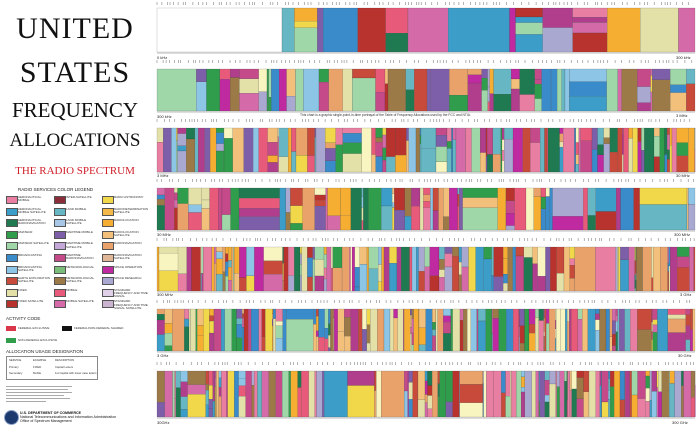 Image resolution: width=700 pixels, height=439 pixels. I want to click on legend-label: AMATEUR, so click(35, 232).